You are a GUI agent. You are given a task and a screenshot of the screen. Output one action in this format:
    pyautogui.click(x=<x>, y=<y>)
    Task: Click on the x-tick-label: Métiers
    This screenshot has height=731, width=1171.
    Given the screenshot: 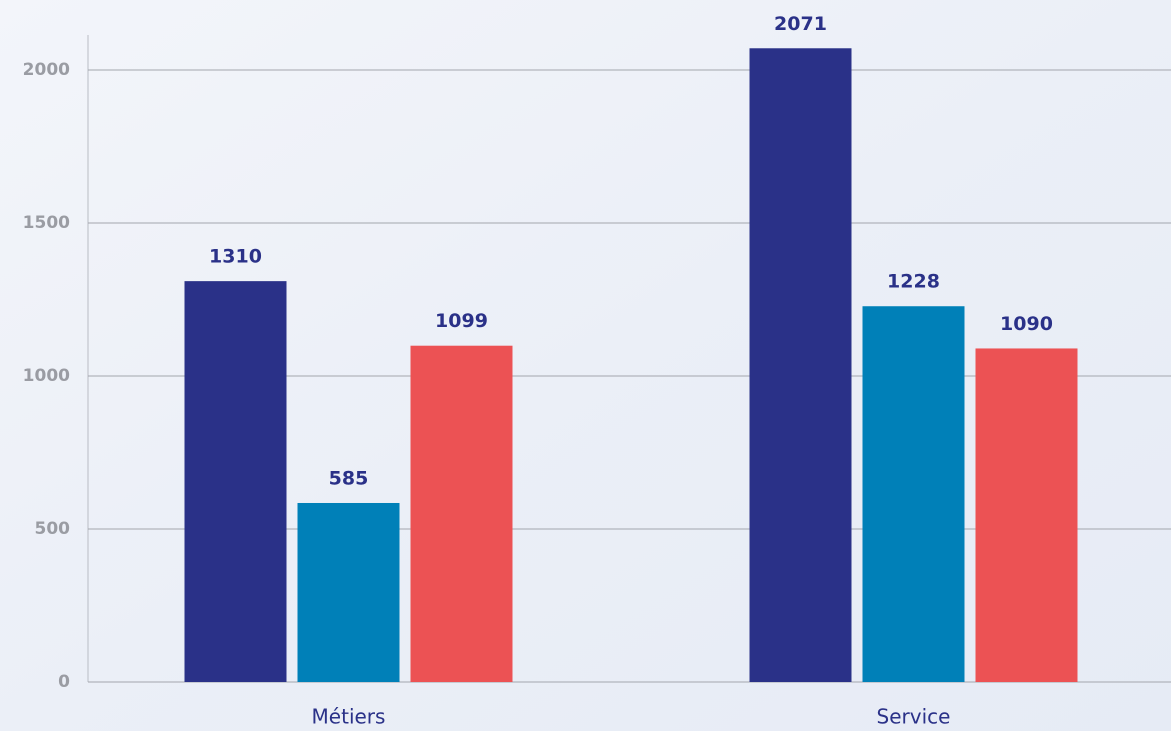 What is the action you would take?
    pyautogui.click(x=349, y=717)
    